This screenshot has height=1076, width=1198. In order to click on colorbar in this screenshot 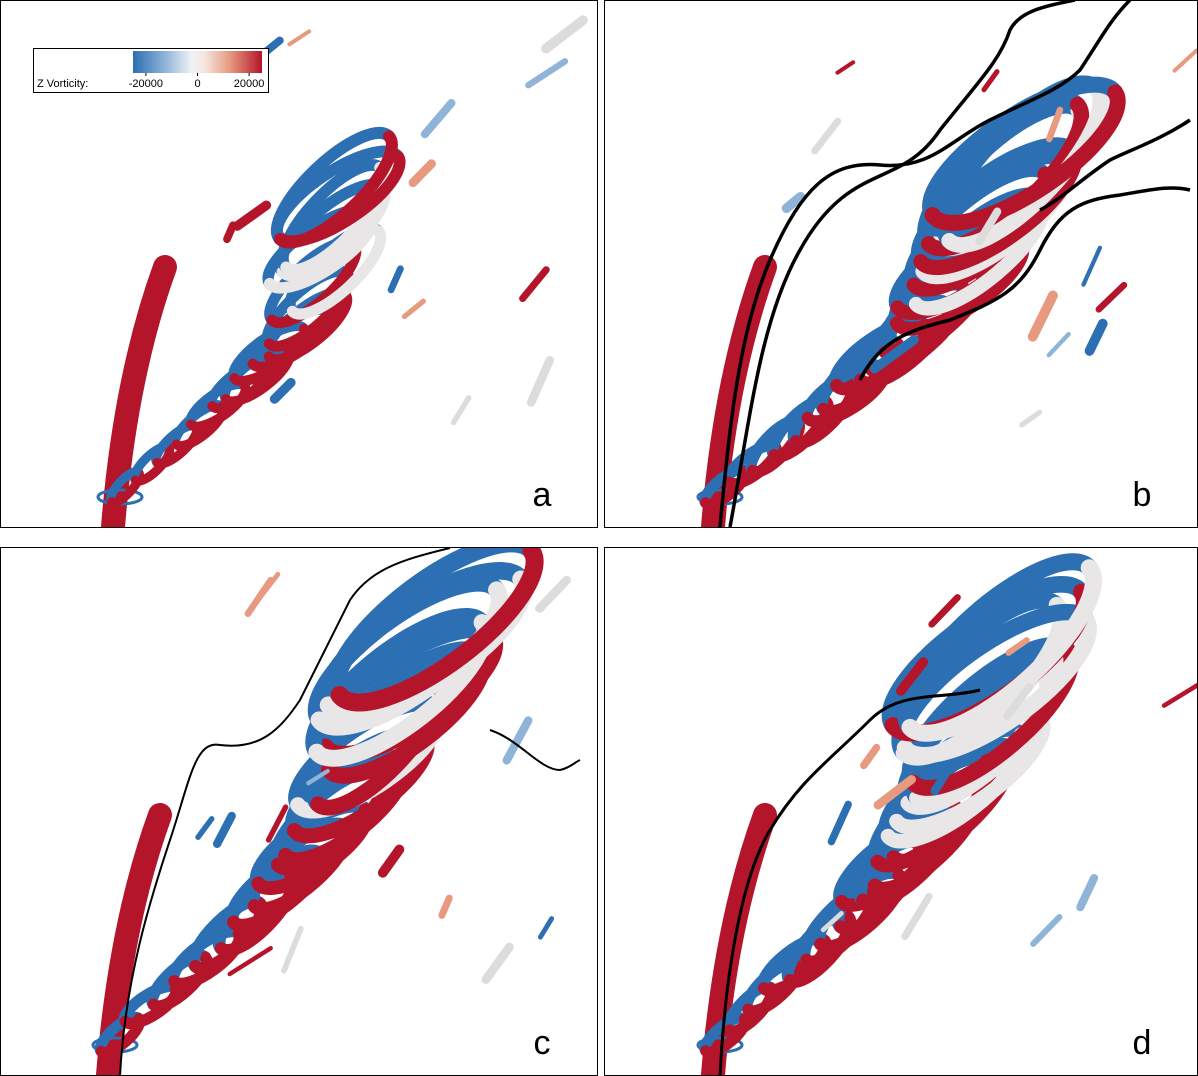, I will do `click(197, 62)`.